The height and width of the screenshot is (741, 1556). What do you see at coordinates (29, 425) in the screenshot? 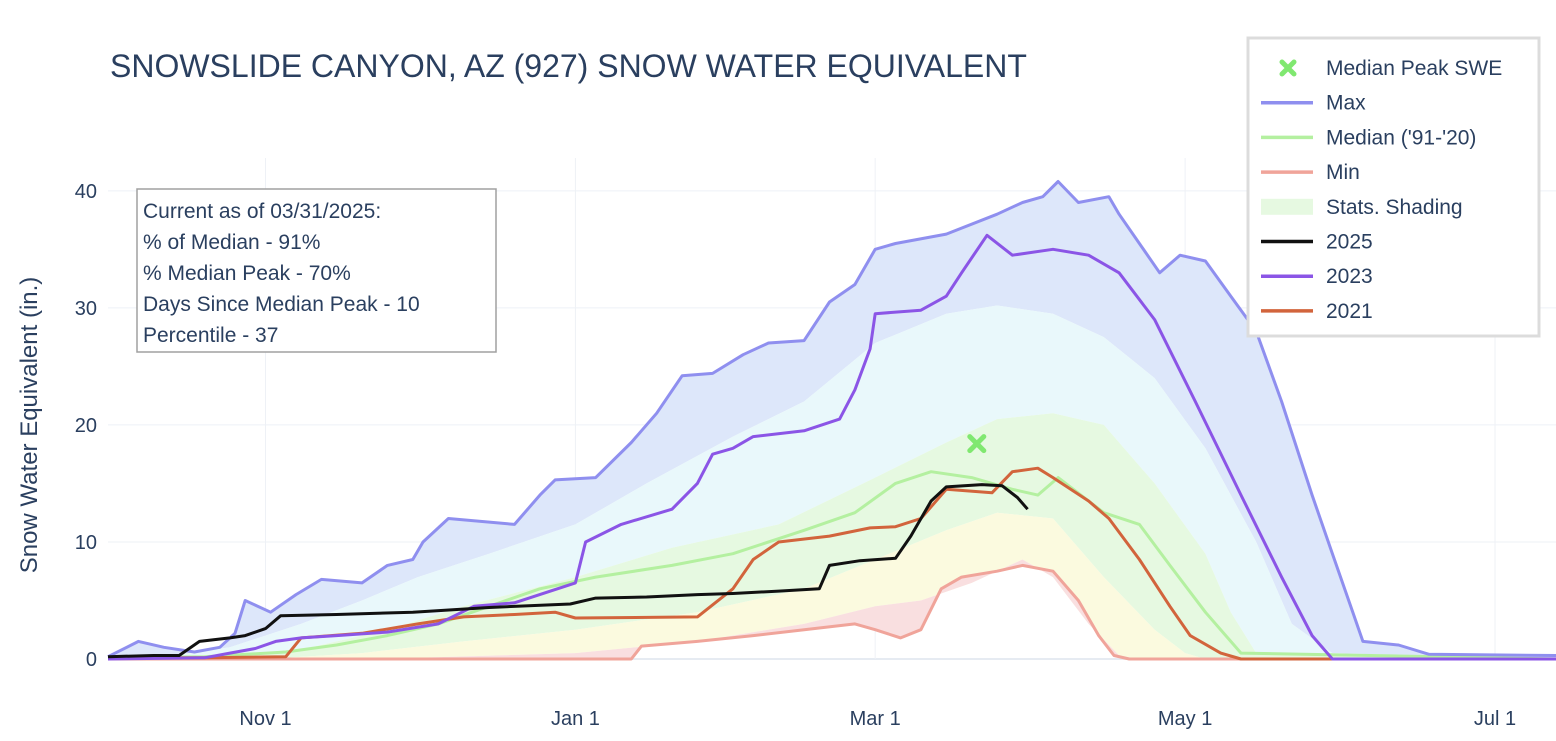
I see `y-axis-label: Snow Water Equivalent (in.)` at bounding box center [29, 425].